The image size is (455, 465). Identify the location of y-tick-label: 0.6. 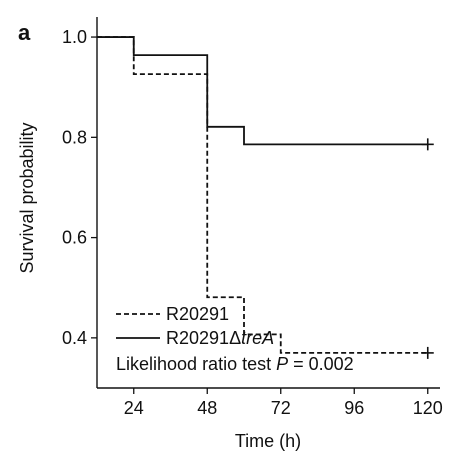
(74, 238).